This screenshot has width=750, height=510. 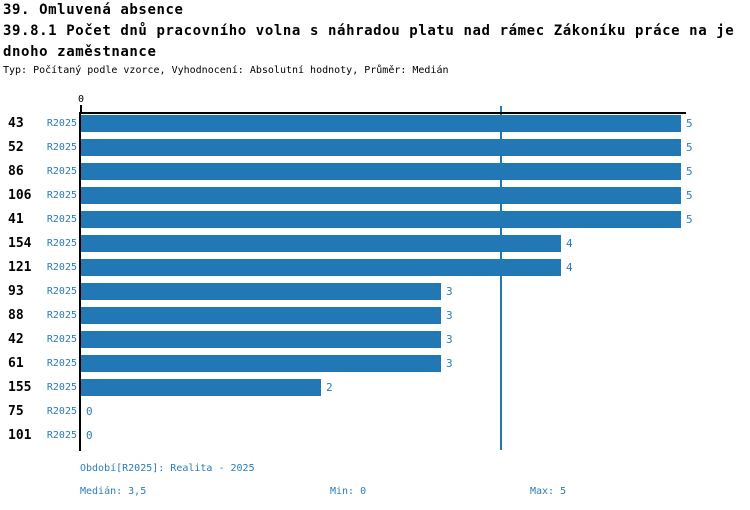 What do you see at coordinates (16, 123) in the screenshot?
I see `category-label: 43` at bounding box center [16, 123].